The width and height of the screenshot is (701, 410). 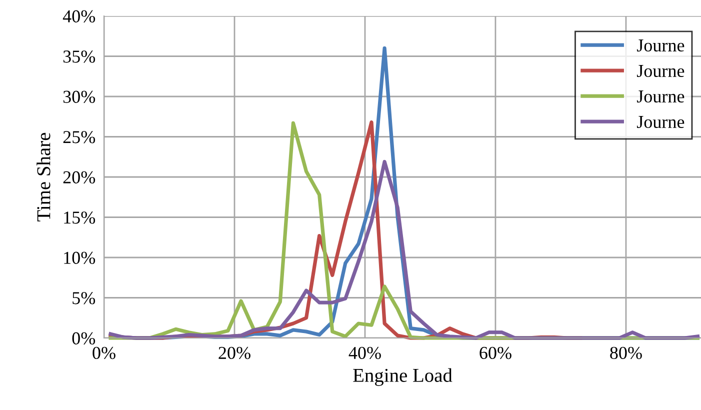 What do you see at coordinates (84, 298) in the screenshot?
I see `y-tick-label: 5%` at bounding box center [84, 298].